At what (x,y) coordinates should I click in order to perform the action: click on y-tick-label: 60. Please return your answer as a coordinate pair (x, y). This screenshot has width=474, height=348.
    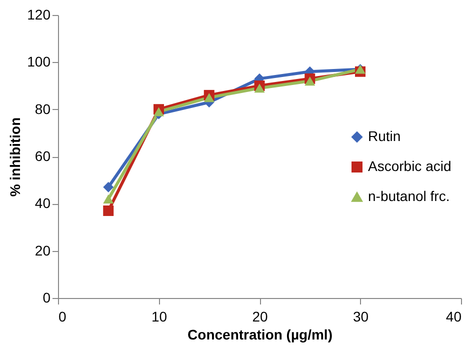
    Looking at the image, I should click on (42, 156).